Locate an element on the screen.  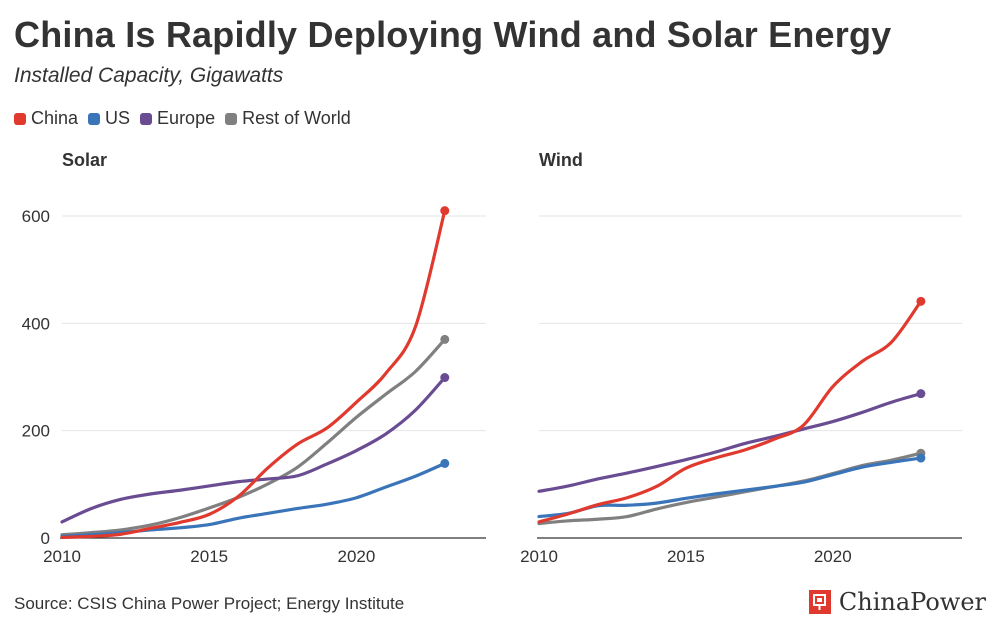
legend-item-europe: Europe is located at coordinates (177, 118).